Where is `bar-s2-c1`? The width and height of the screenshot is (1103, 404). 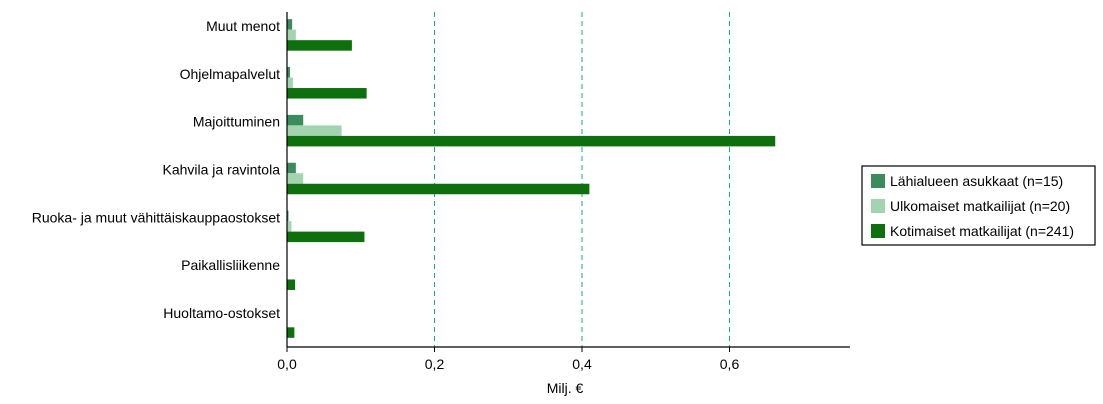 bar-s2-c1 is located at coordinates (327, 93).